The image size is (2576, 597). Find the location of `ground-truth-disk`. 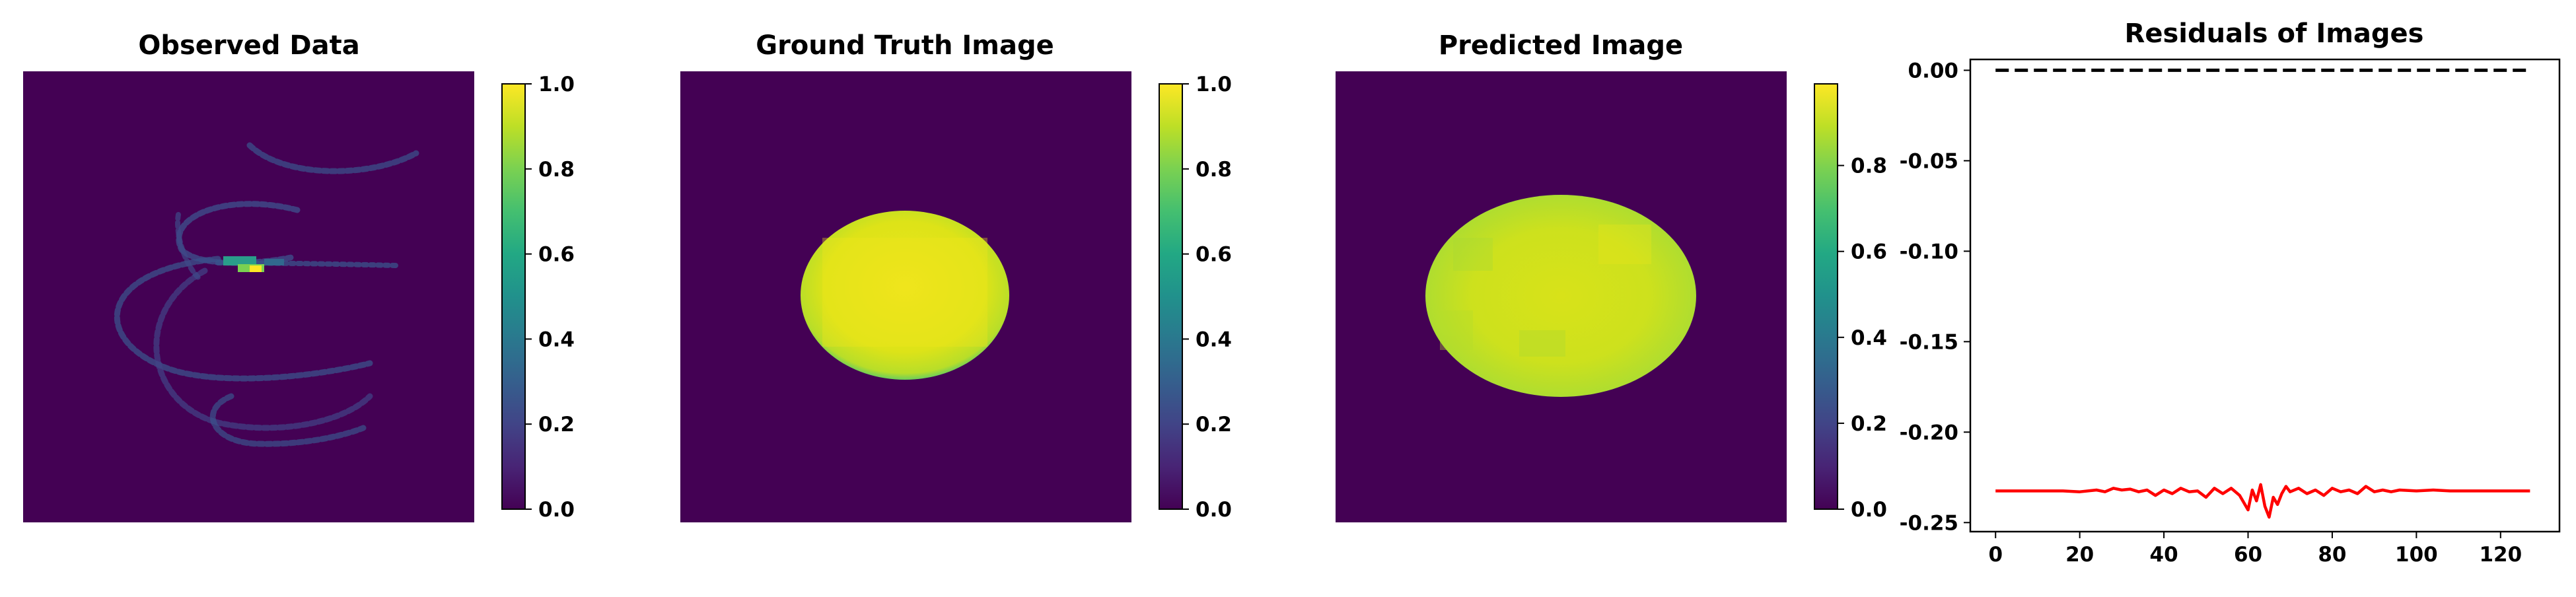

ground-truth-disk is located at coordinates (905, 295).